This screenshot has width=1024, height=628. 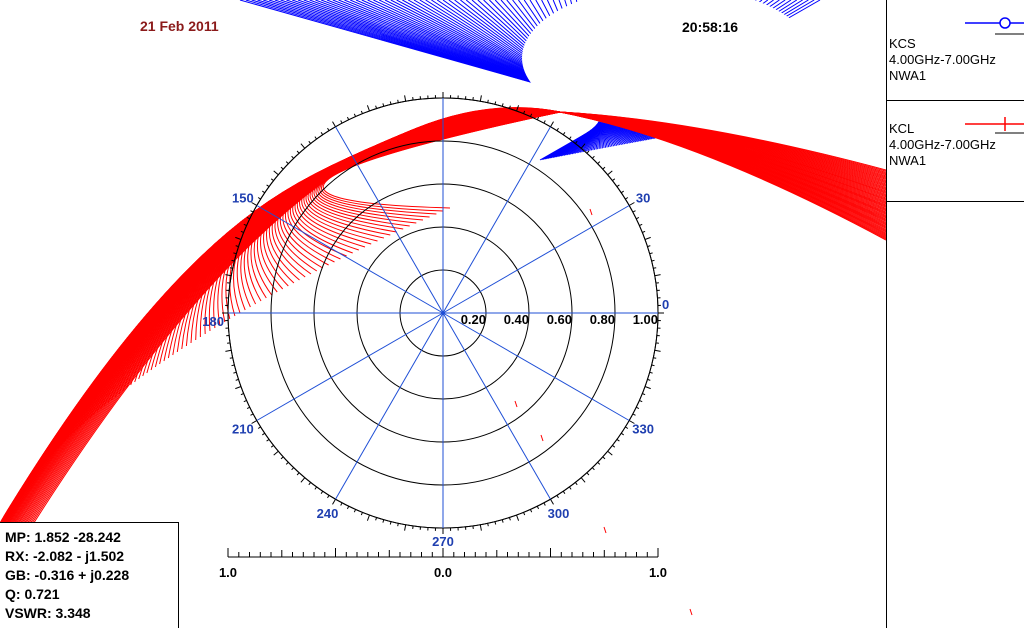 What do you see at coordinates (443, 572) in the screenshot?
I see `scale-label: 0.0` at bounding box center [443, 572].